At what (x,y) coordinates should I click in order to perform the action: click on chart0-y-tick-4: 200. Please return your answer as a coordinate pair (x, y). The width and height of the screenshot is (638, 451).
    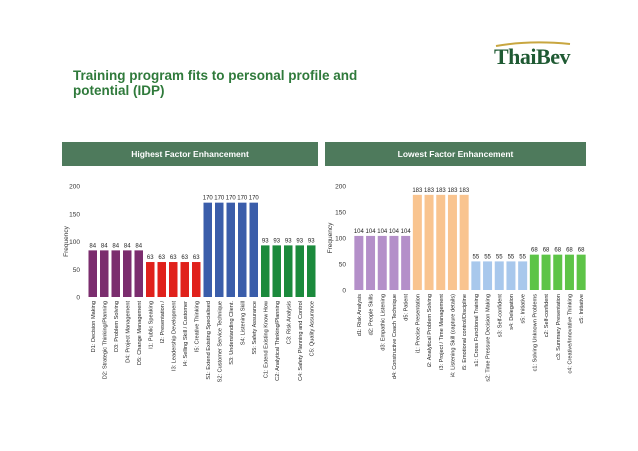
    Looking at the image, I should click on (74, 187).